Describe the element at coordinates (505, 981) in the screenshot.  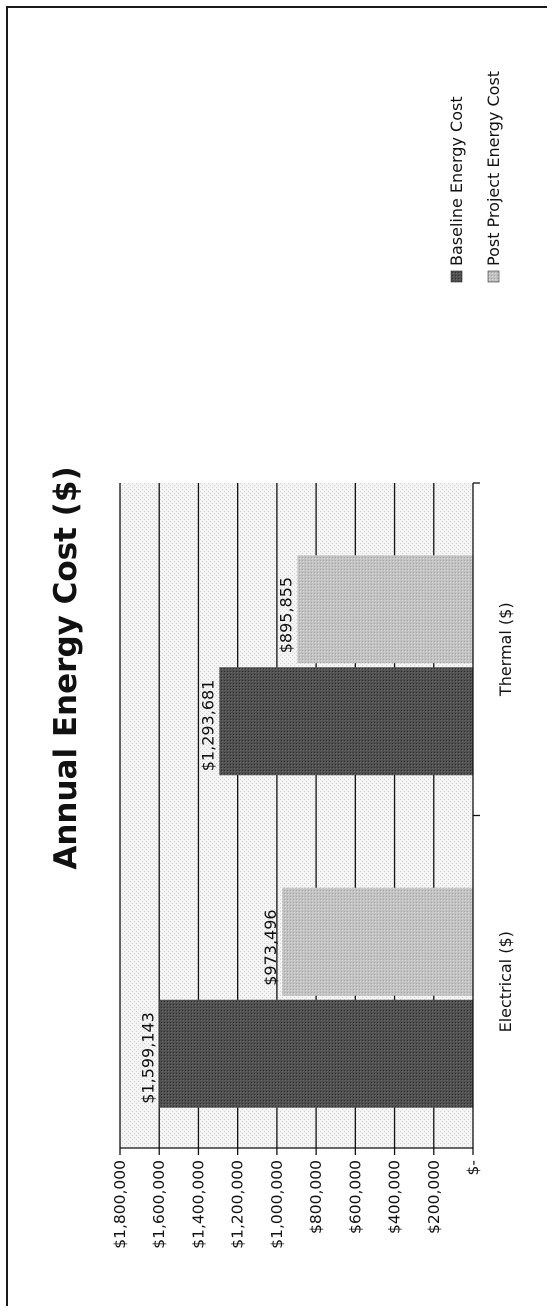
I see `category-label: Electrical ($)` at that location.